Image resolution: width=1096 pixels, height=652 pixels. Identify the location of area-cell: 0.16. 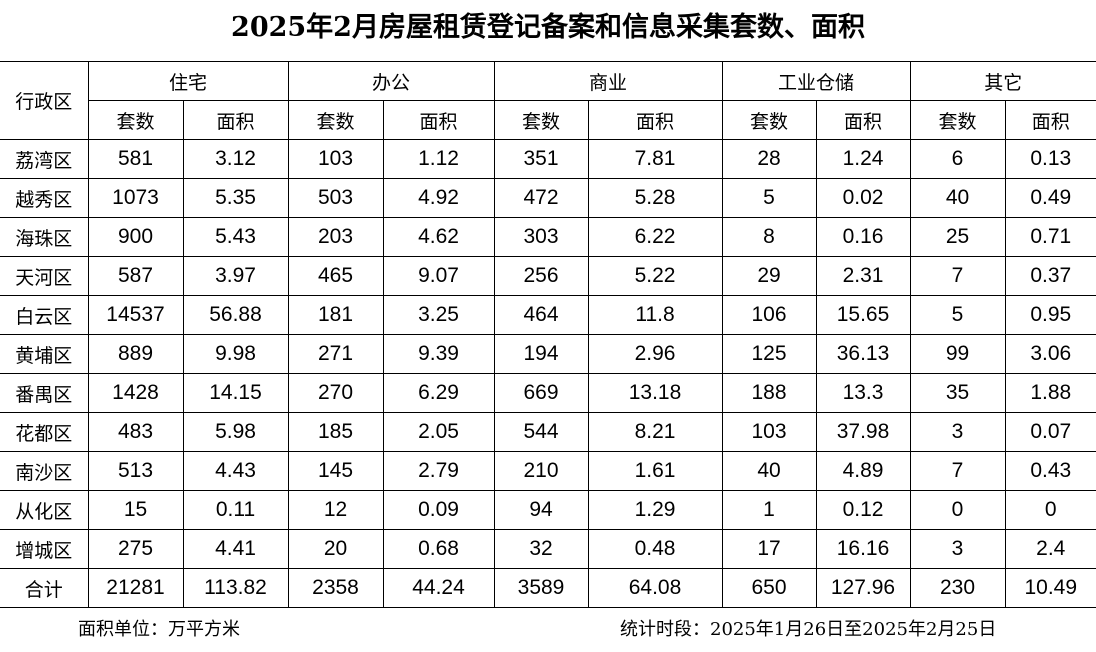
(863, 237).